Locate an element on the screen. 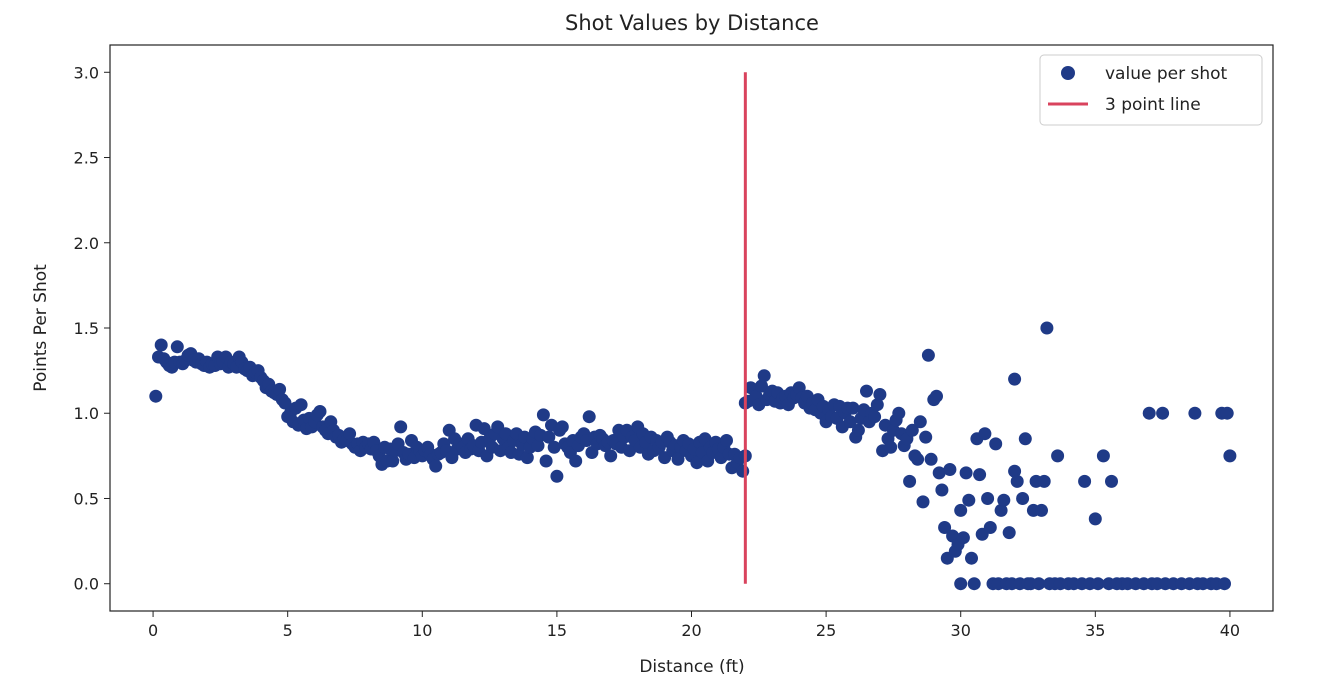 This screenshot has height=689, width=1320. legend-marker-value-per-shot is located at coordinates (1068, 73).